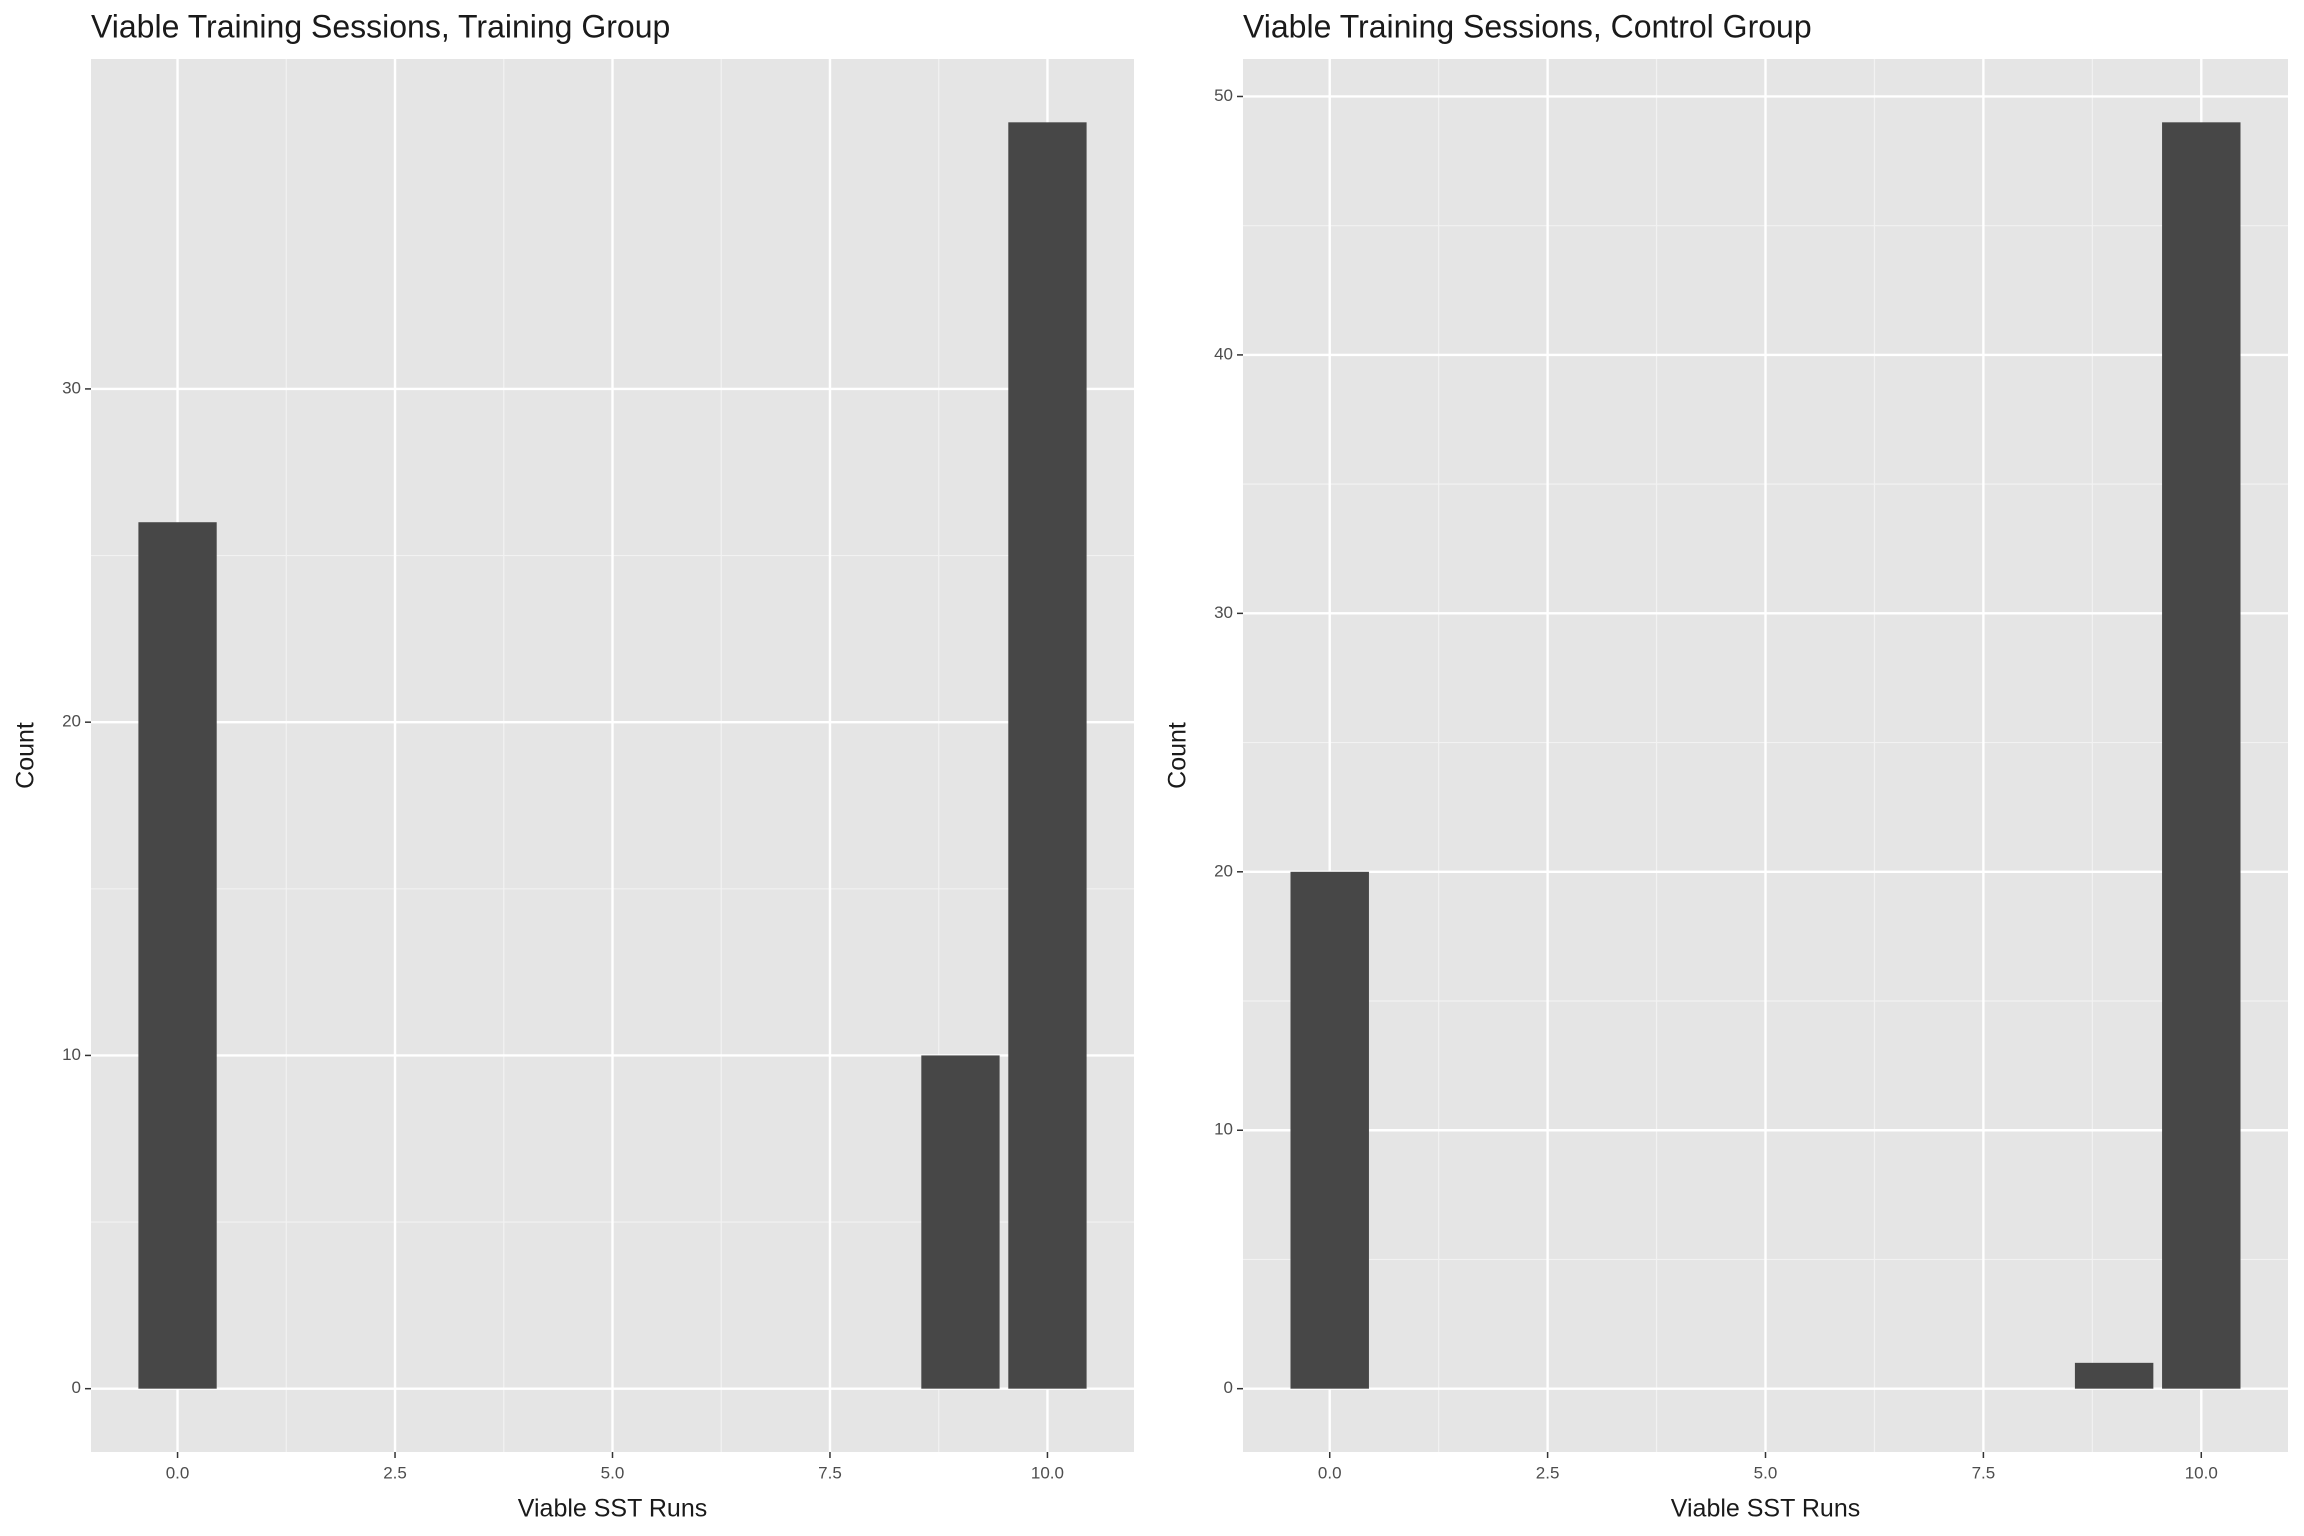 This screenshot has width=2304, height=1536. What do you see at coordinates (1223, 95) in the screenshot?
I see `y-tick-label: 50` at bounding box center [1223, 95].